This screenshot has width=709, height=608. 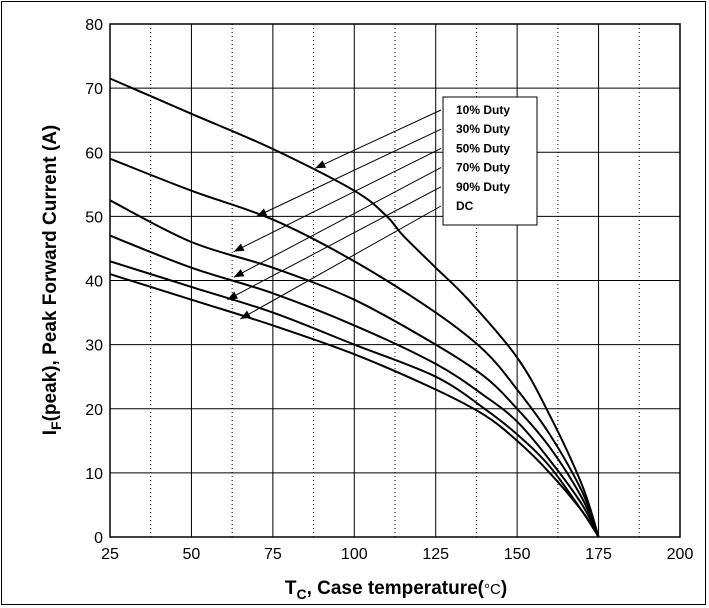 What do you see at coordinates (680, 554) in the screenshot?
I see `x-tick-label: 200` at bounding box center [680, 554].